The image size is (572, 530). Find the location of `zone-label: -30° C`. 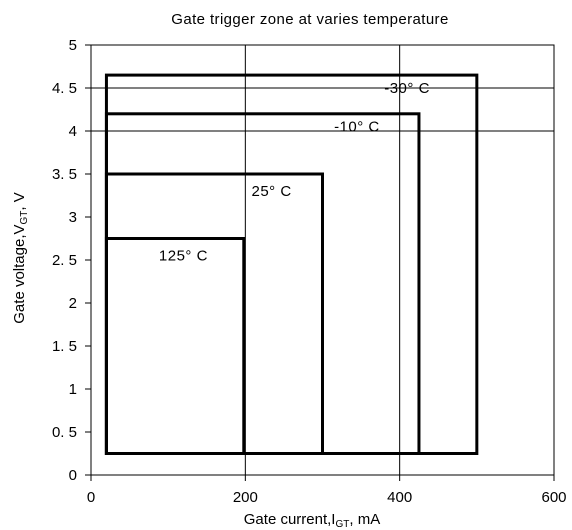

zone-label: -30° C is located at coordinates (407, 88).